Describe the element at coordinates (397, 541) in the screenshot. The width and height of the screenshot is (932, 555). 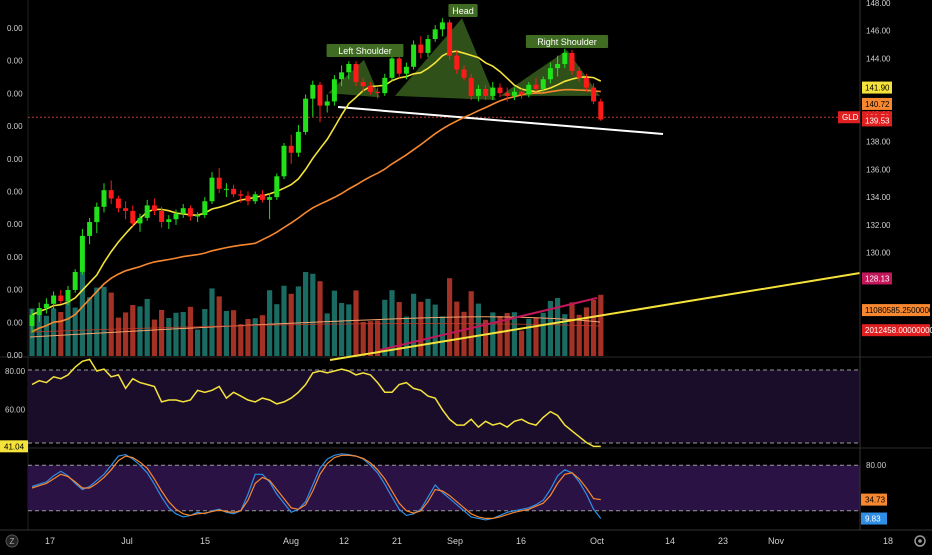
I see `time-tick-label: 21` at that location.